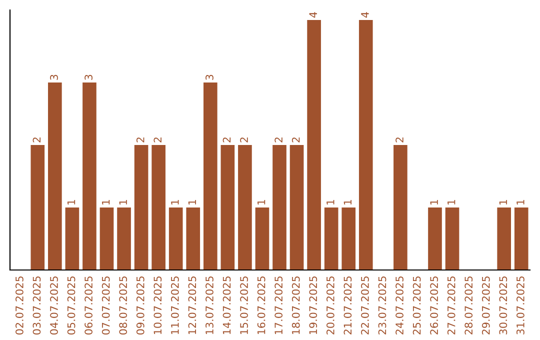 Image resolution: width=540 pixels, height=340 pixels. Describe the element at coordinates (520, 305) in the screenshot. I see `x-tick-label: 31.07.2025` at that location.